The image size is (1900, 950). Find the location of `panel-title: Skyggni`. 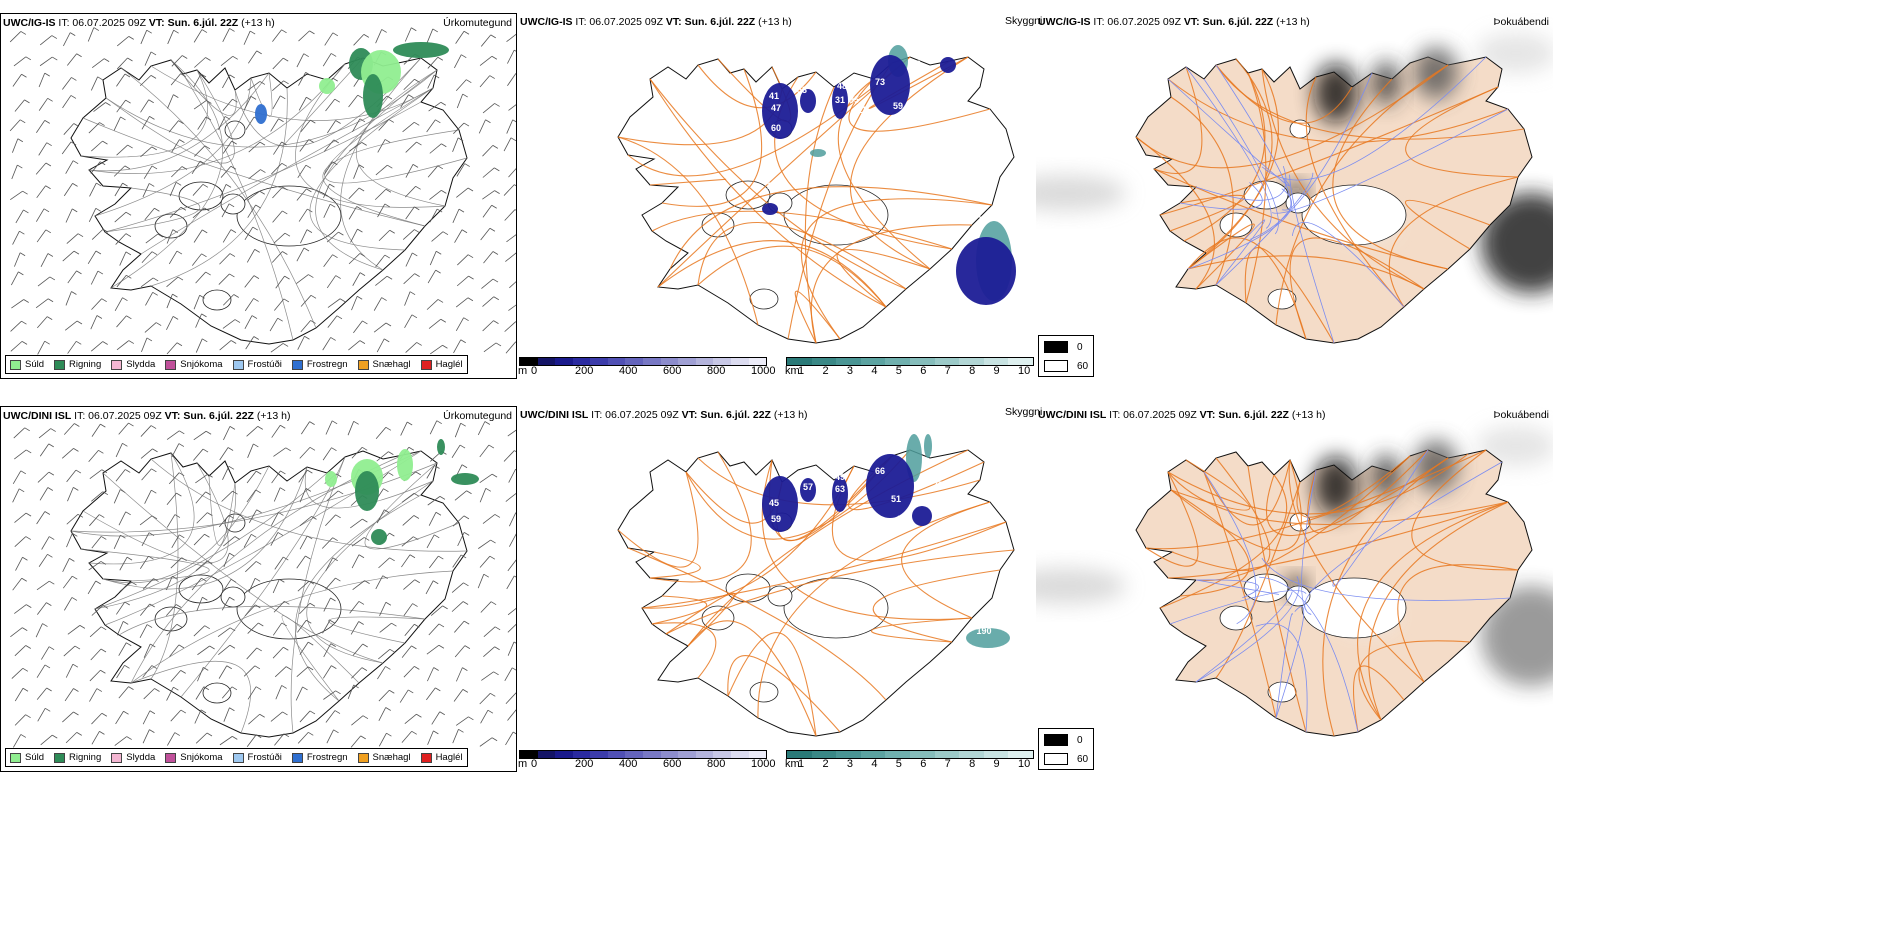

panel-title: Skyggni is located at coordinates (1024, 21).